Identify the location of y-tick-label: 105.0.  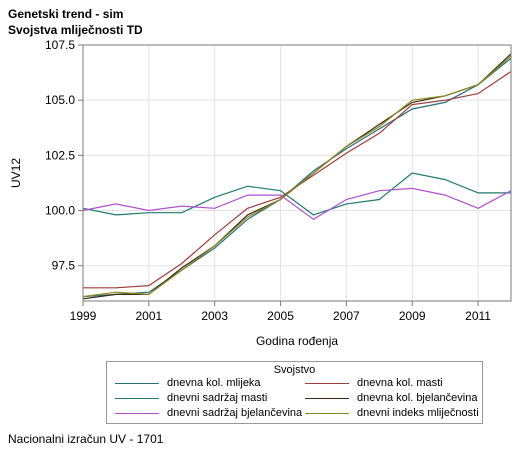
(60, 100).